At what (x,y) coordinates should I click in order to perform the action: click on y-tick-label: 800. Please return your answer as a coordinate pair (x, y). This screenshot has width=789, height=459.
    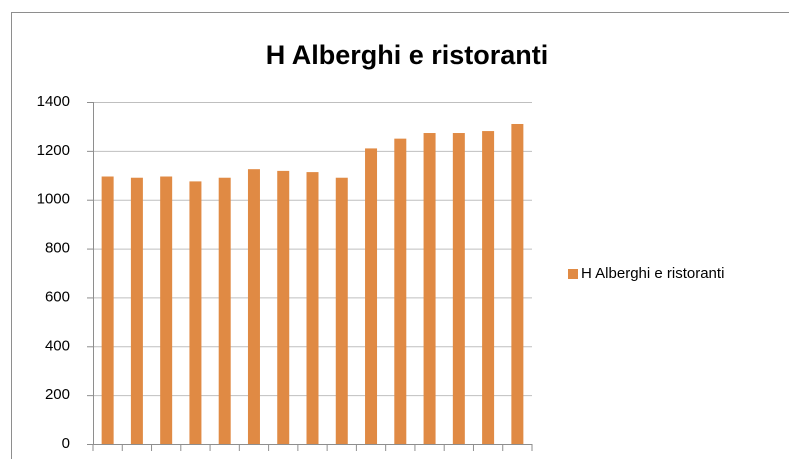
    Looking at the image, I should click on (57, 248).